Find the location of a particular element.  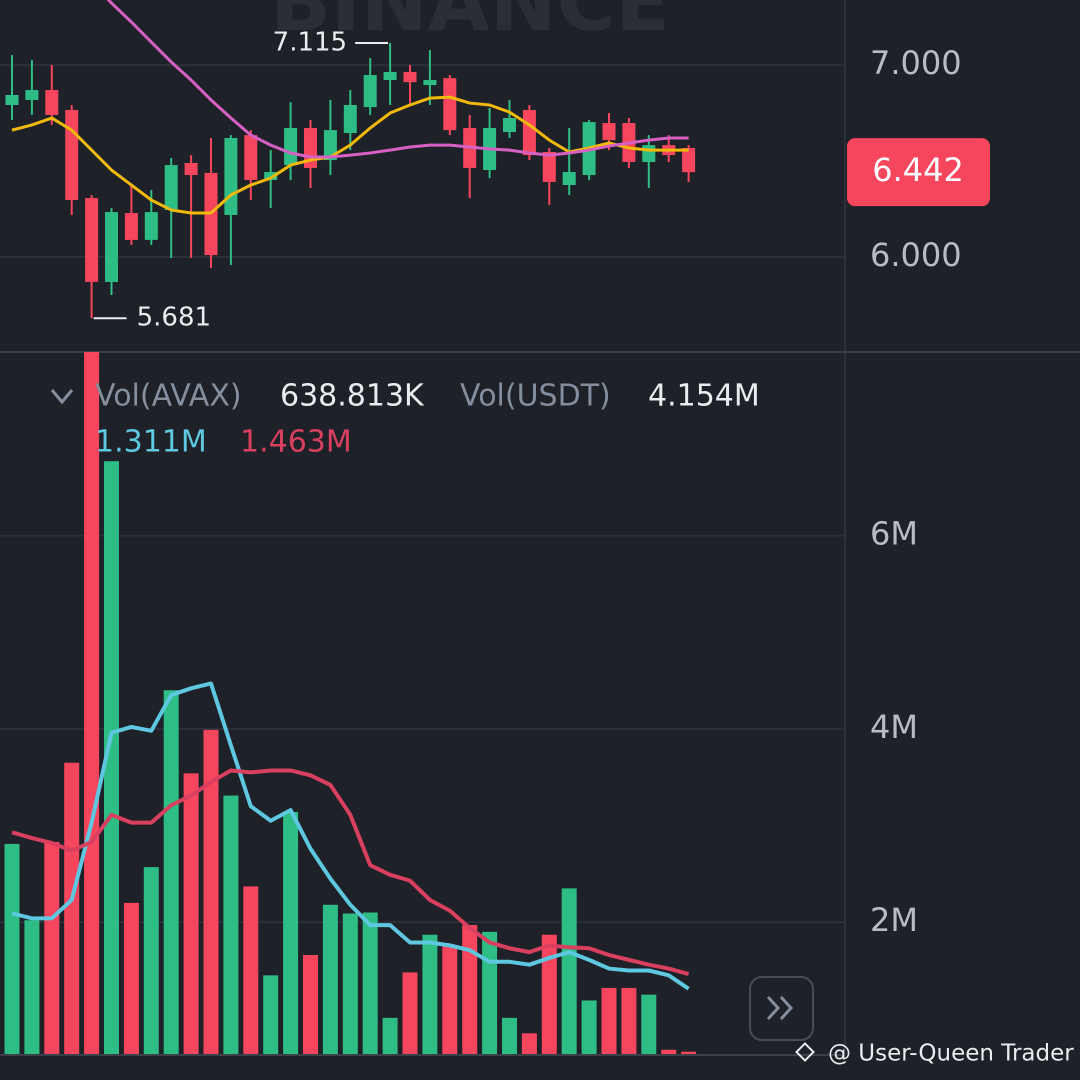

credit: @ User-Queen Trader is located at coordinates (951, 1054).